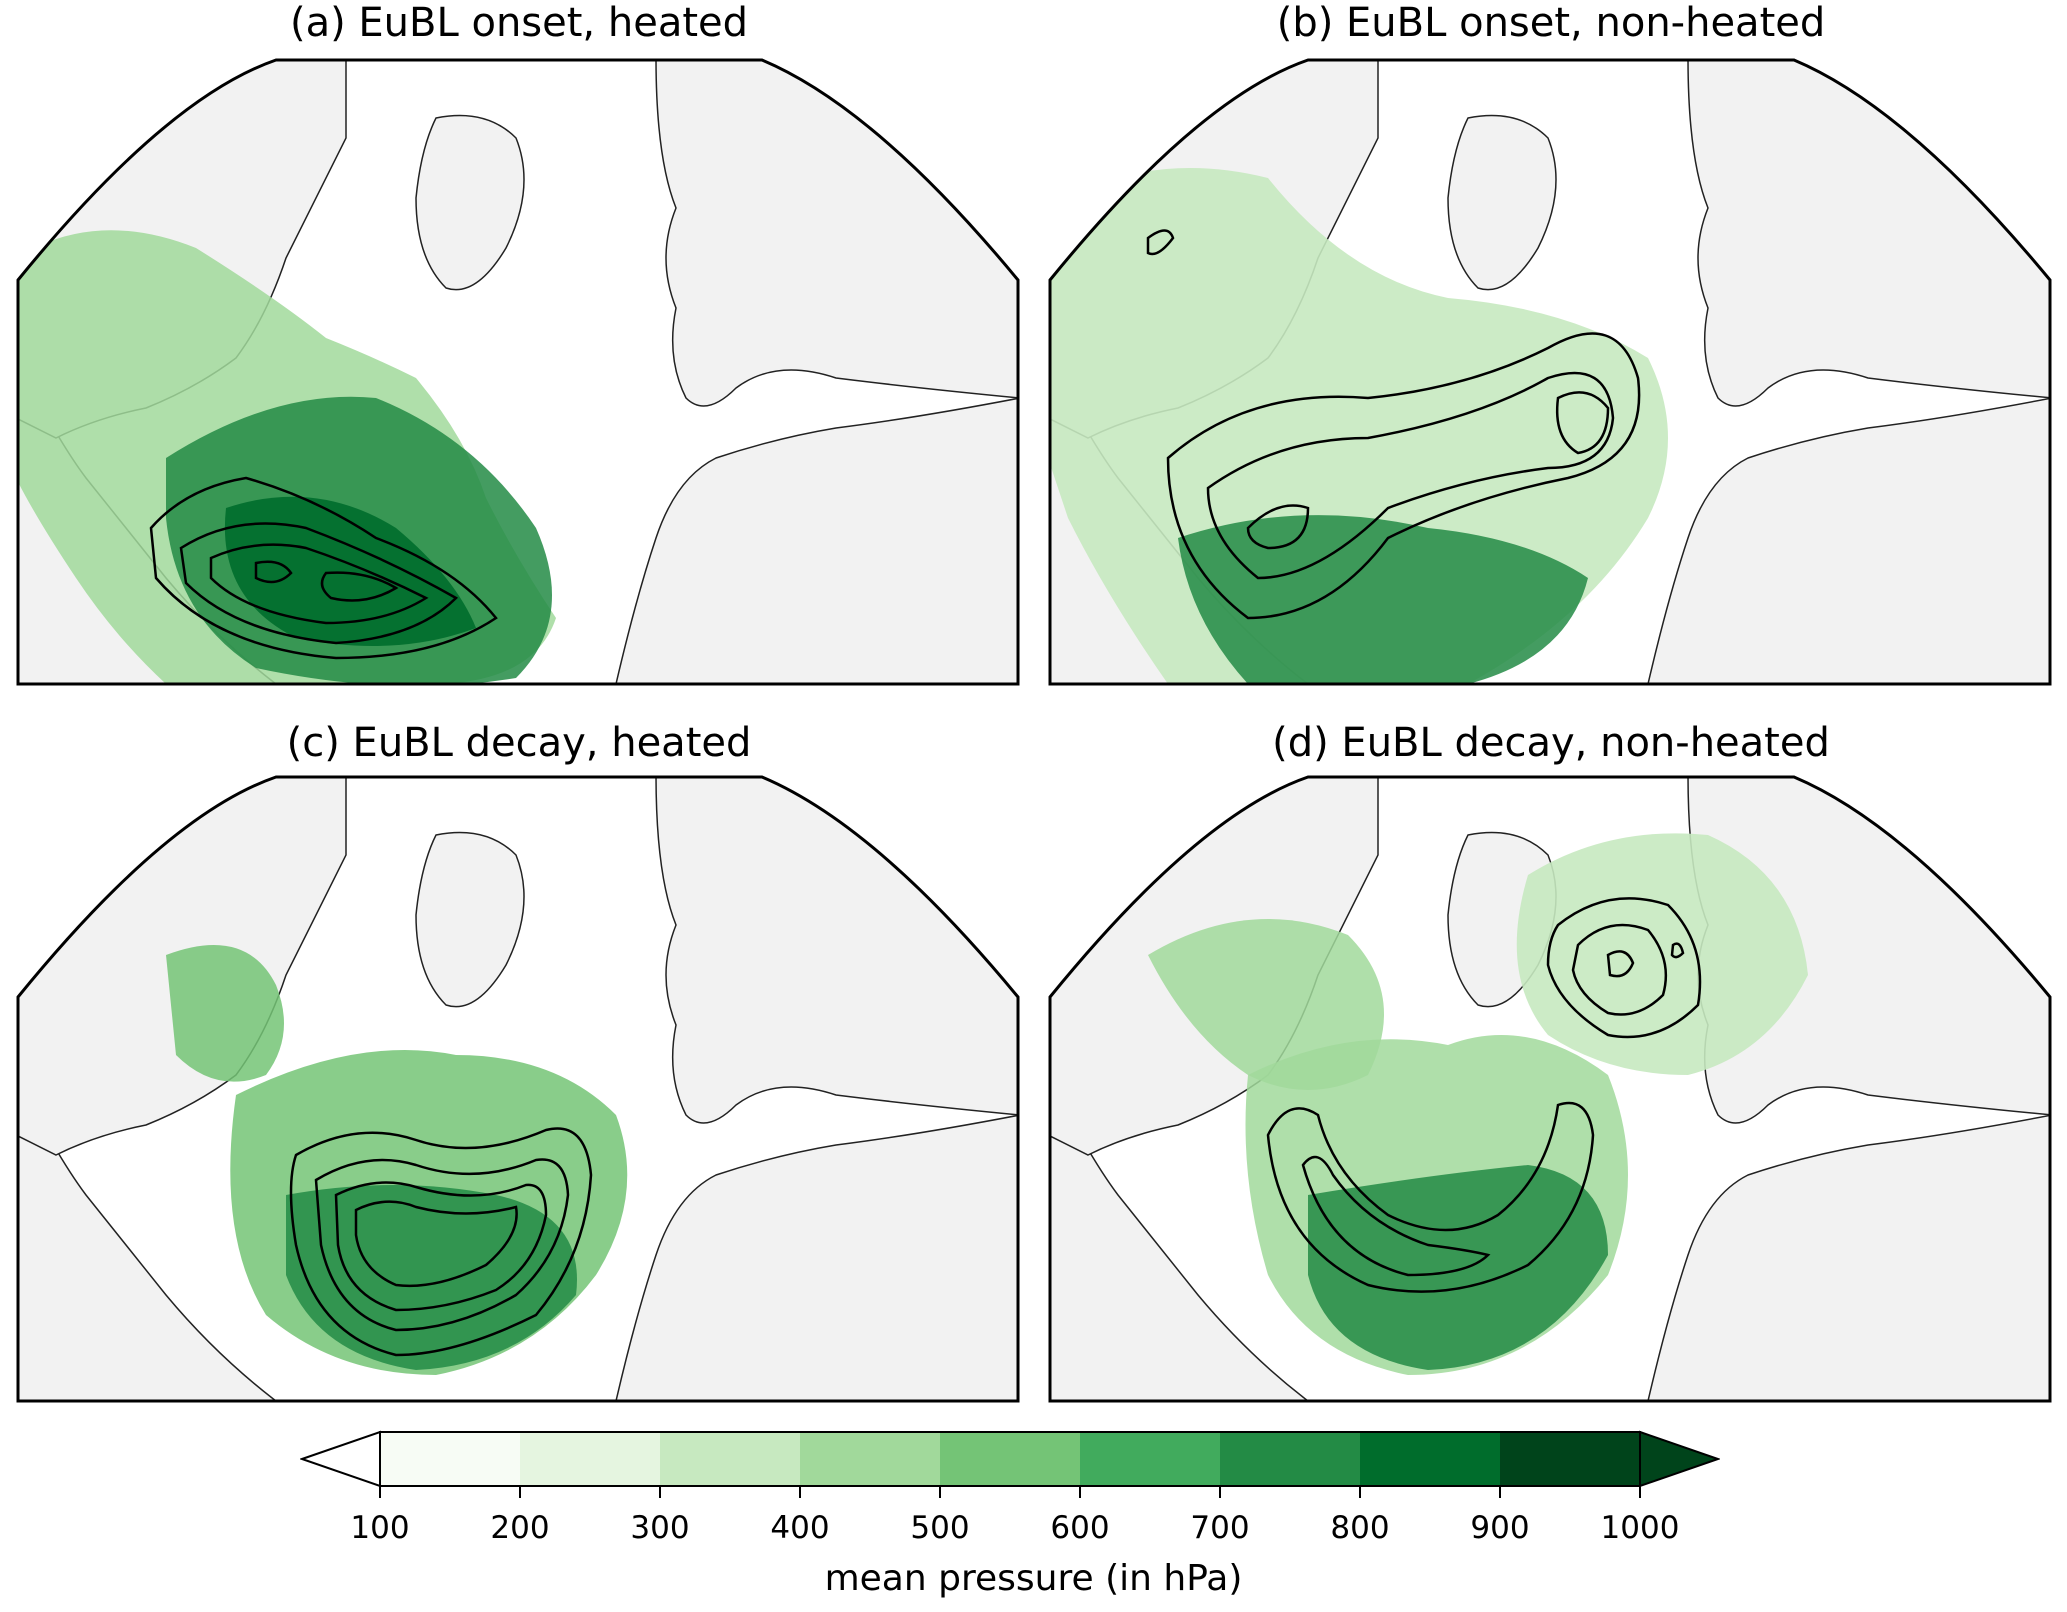 This screenshot has width=2067, height=1612. What do you see at coordinates (350, 571) in the screenshot?
I see `pressure-field-max` at bounding box center [350, 571].